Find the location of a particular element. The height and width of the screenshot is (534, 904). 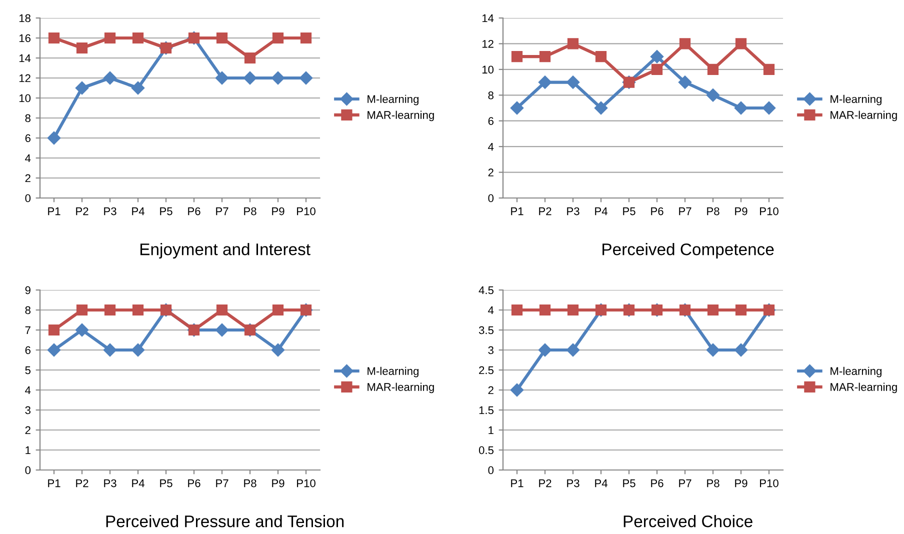

y-tick-label: 14 is located at coordinates (488, 18).